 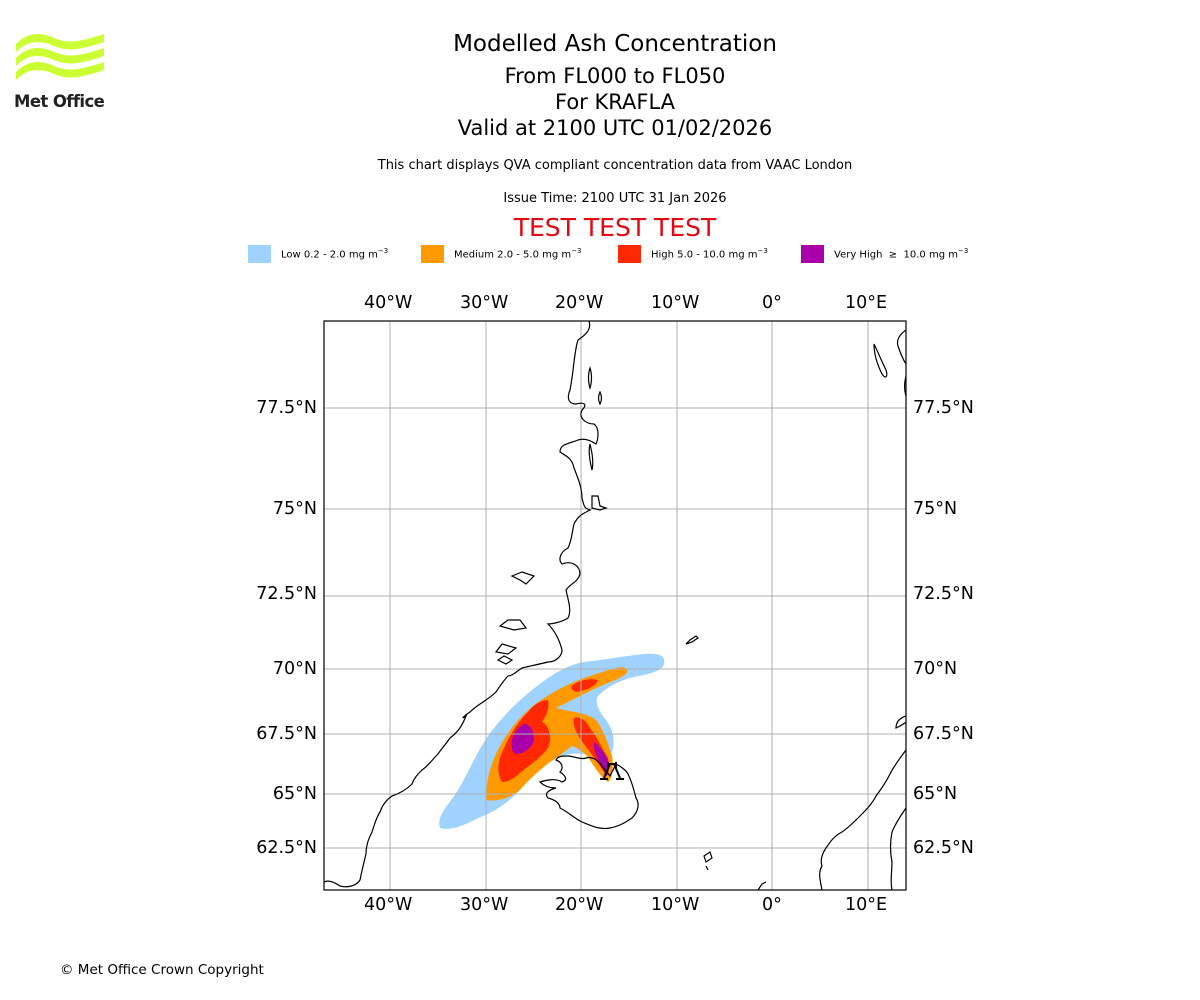 I want to click on test-banner: TEST TEST TEST, so click(x=615, y=227).